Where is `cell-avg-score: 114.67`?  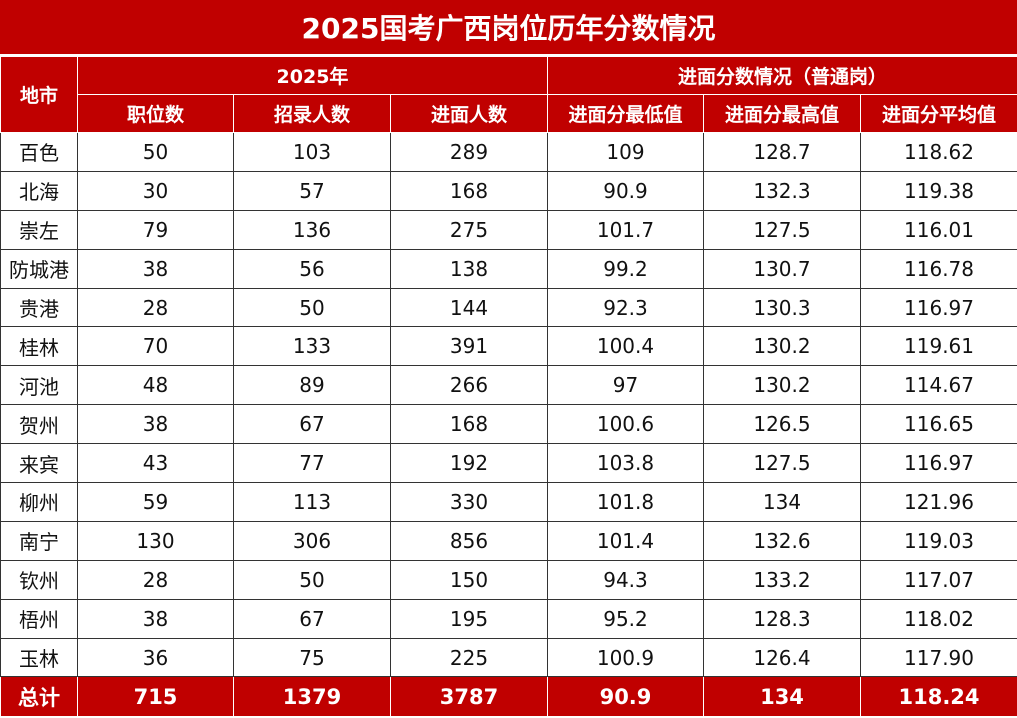
cell-avg-score: 114.67 is located at coordinates (938, 385).